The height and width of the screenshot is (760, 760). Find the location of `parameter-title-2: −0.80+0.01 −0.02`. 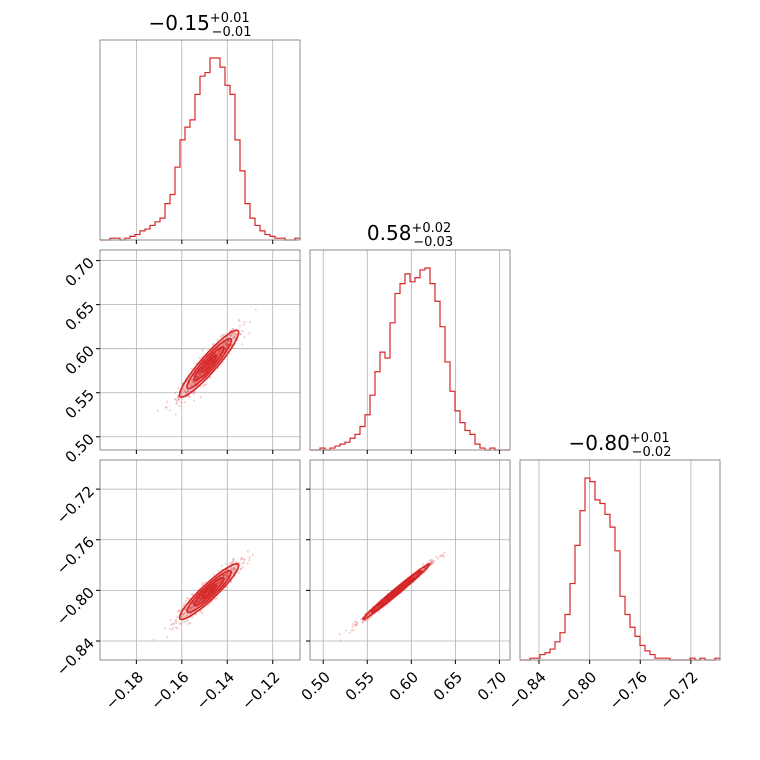

parameter-title-2: −0.80+0.01 −0.02 is located at coordinates (620, 445).